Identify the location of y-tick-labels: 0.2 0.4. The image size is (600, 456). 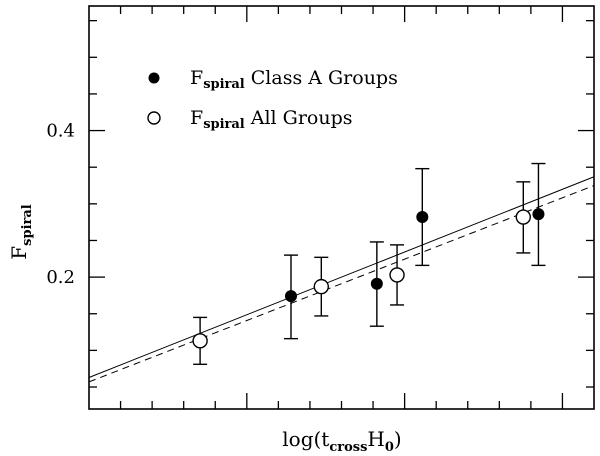
(60, 205).